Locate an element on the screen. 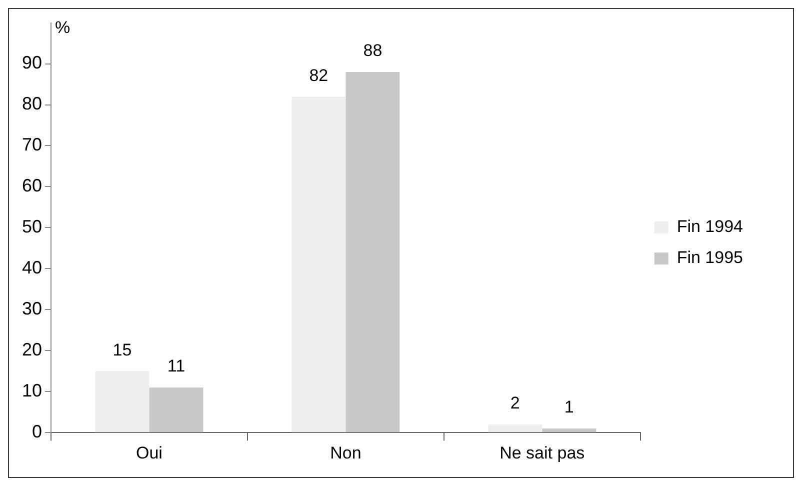 Image resolution: width=804 pixels, height=488 pixels. data-label: 1 is located at coordinates (569, 407).